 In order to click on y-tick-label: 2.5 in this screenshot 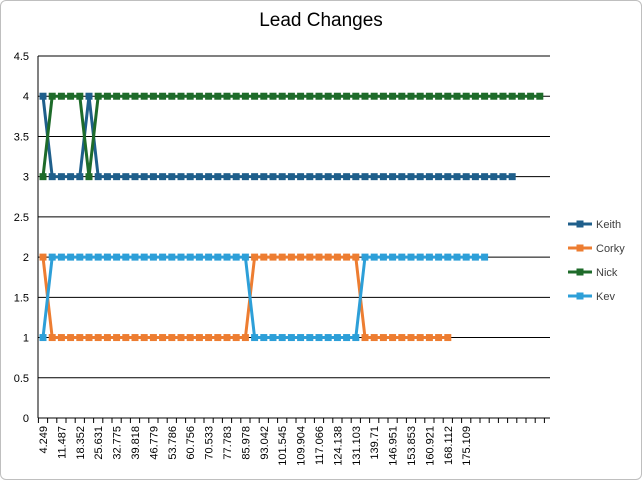, I will do `click(21, 218)`.